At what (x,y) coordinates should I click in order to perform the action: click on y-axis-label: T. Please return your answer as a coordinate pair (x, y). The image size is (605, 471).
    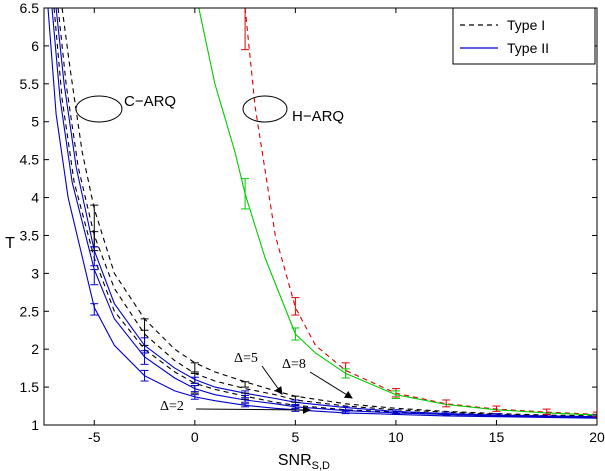
    Looking at the image, I should click on (10, 243).